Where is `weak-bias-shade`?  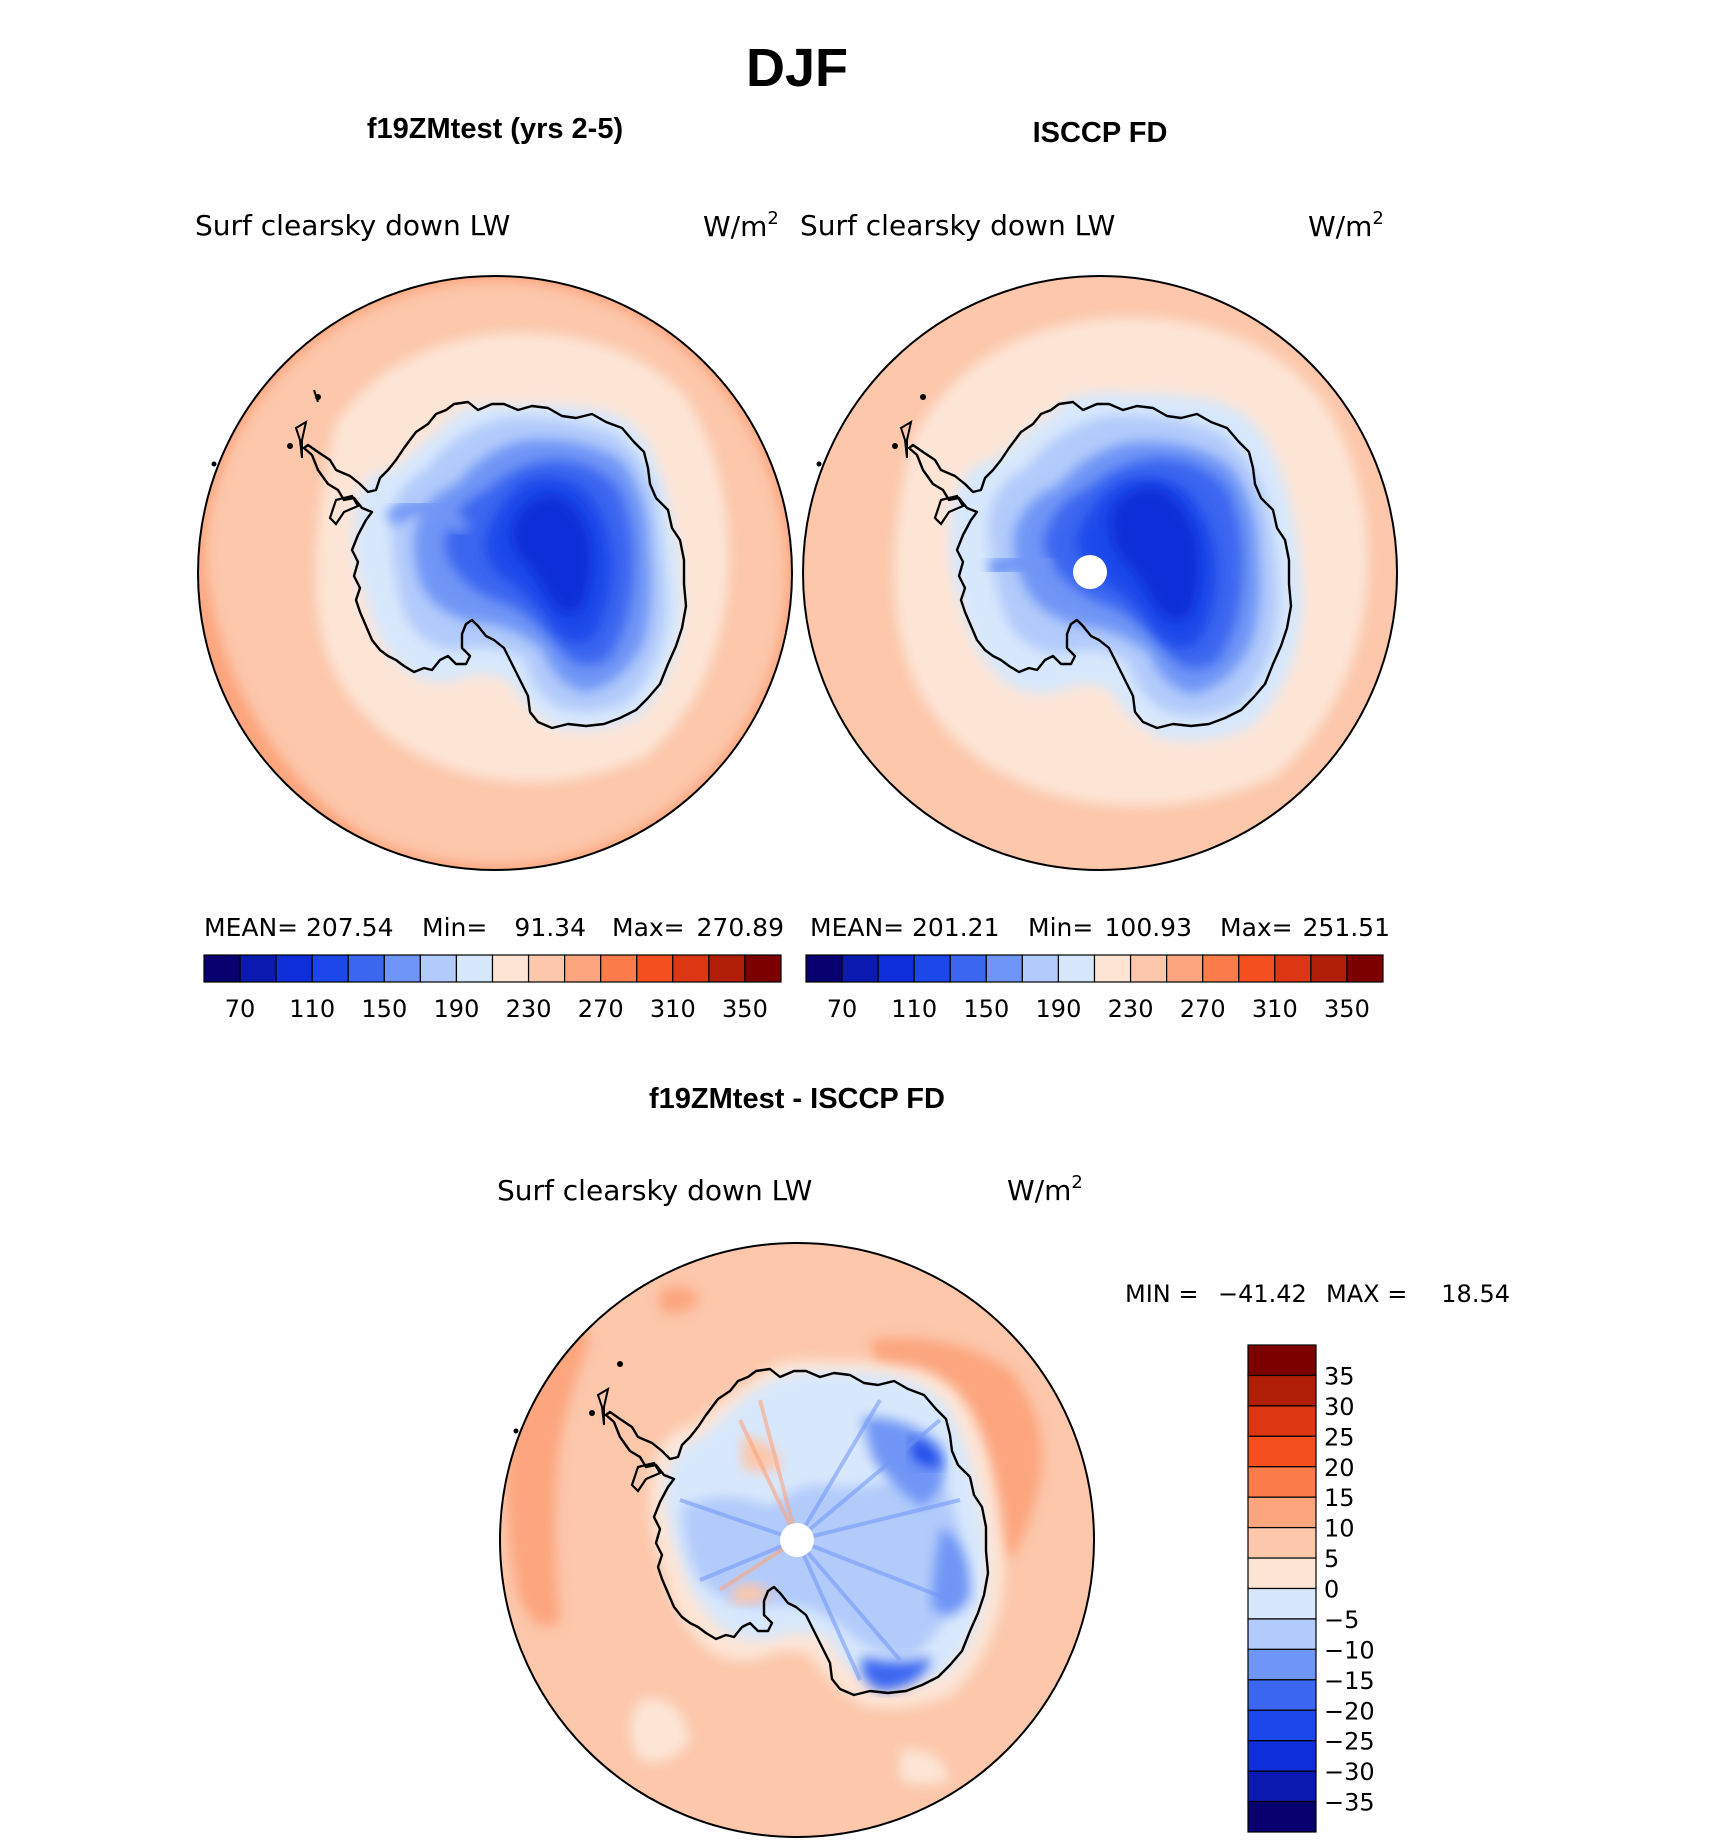
weak-bias-shade is located at coordinates (660, 1730).